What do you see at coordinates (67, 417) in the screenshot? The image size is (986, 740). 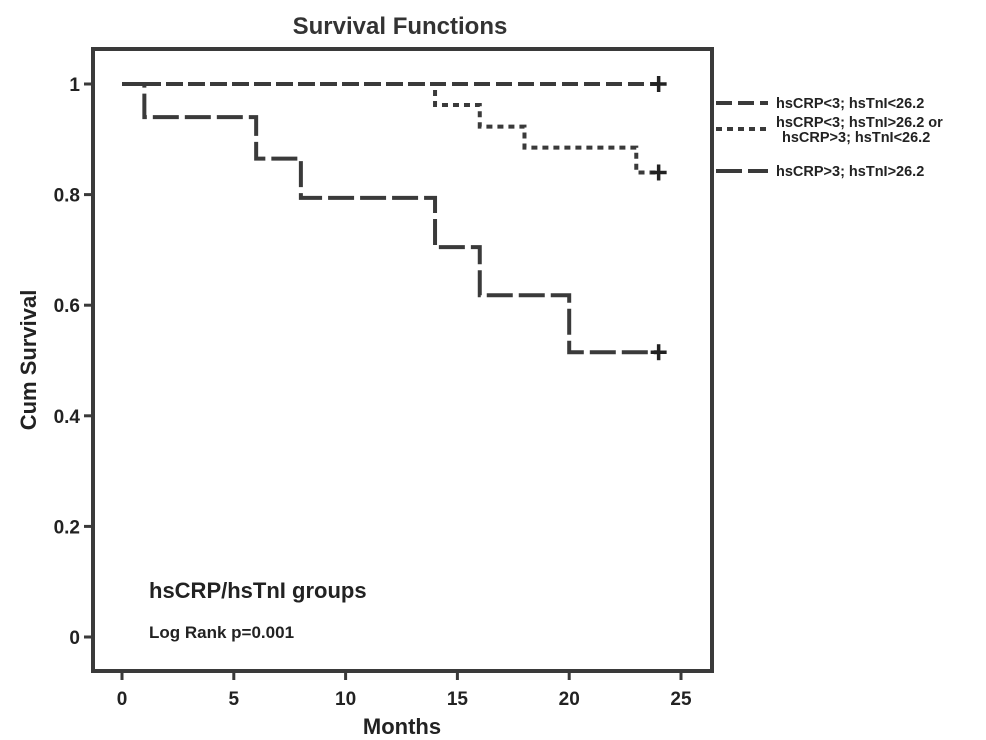 I see `y-tick-label: 0.4` at bounding box center [67, 417].